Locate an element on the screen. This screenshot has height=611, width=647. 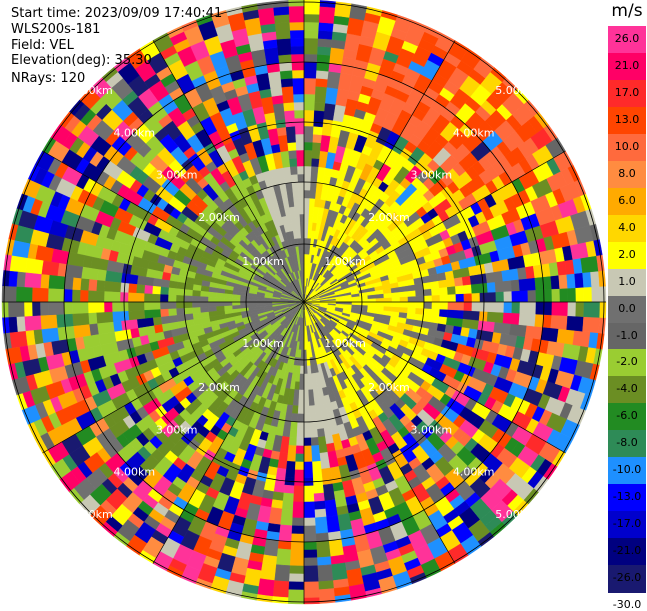
colorbar-tick: 13.0 is located at coordinates (627, 119).